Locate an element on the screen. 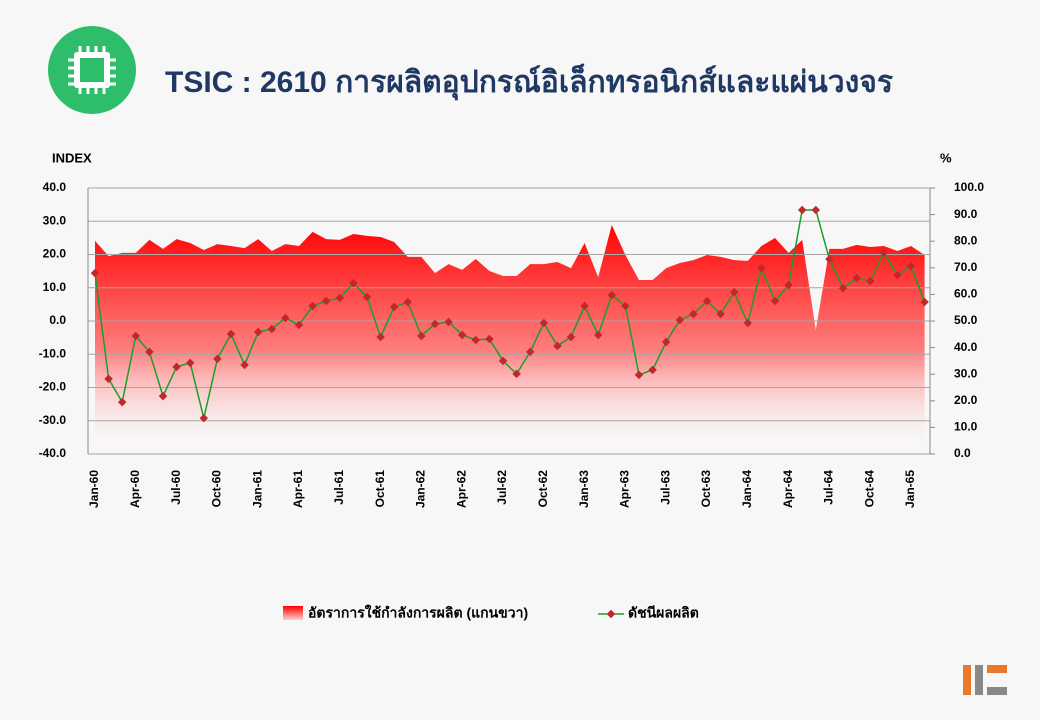  x-tick-label: Apr-62 is located at coordinates (461, 489).